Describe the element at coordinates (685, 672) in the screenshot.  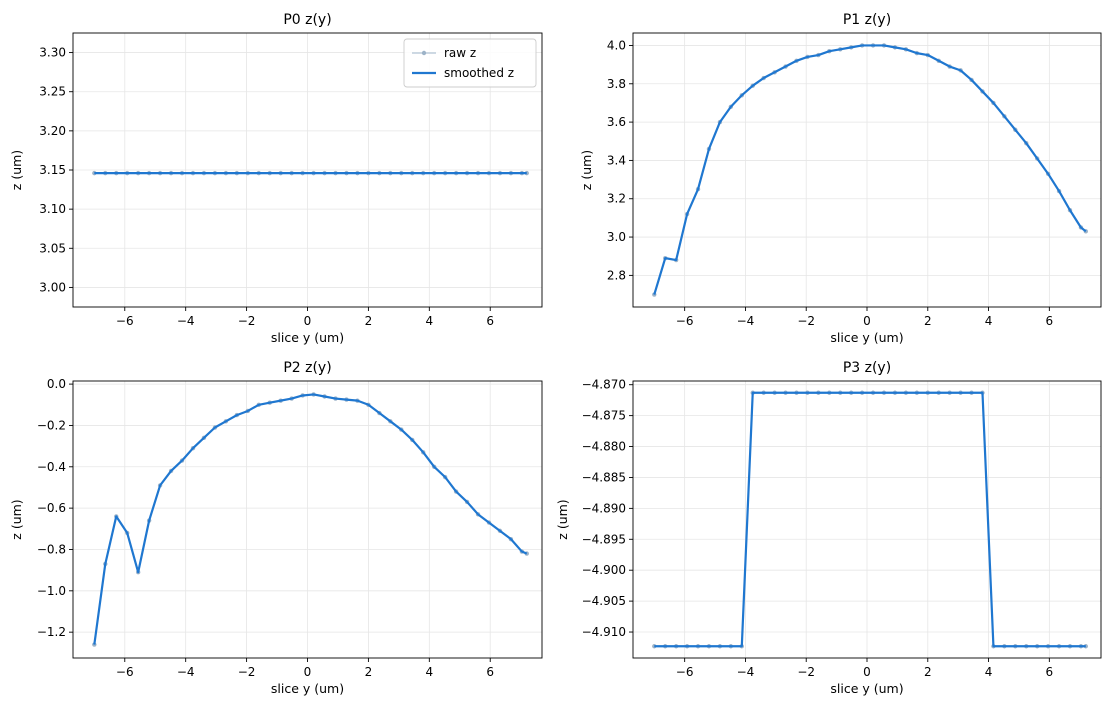
I see `p3-x-tick-label-0: −6` at that location.